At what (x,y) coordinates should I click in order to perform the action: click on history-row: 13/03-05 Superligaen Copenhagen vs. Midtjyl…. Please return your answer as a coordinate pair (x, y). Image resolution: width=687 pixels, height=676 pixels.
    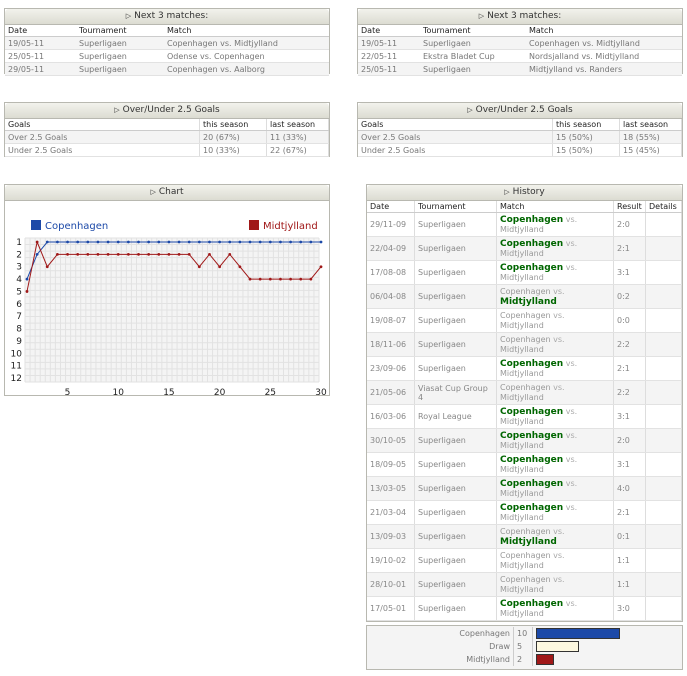
    Looking at the image, I should click on (524, 488).